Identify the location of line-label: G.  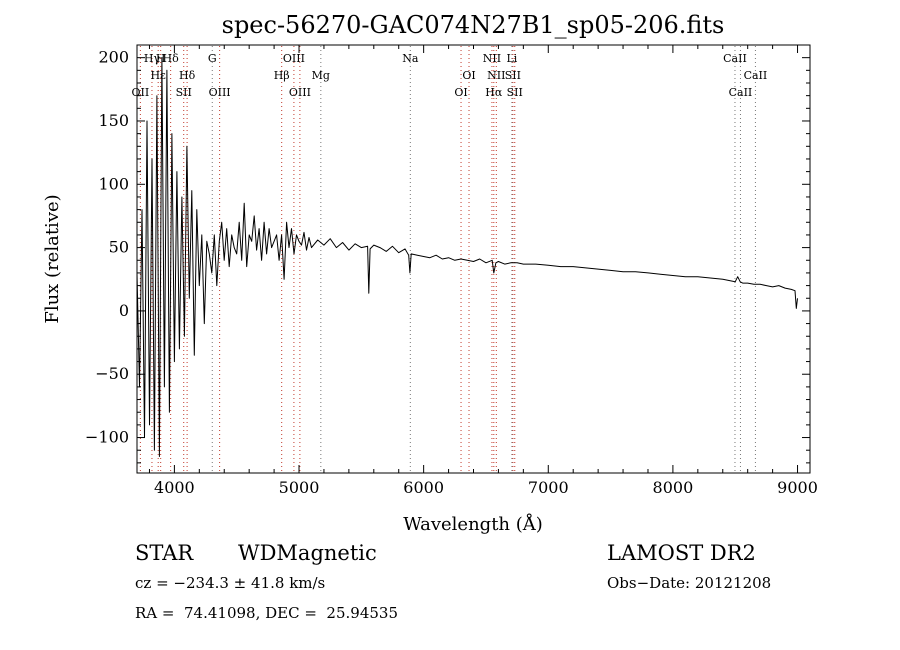
(212, 58).